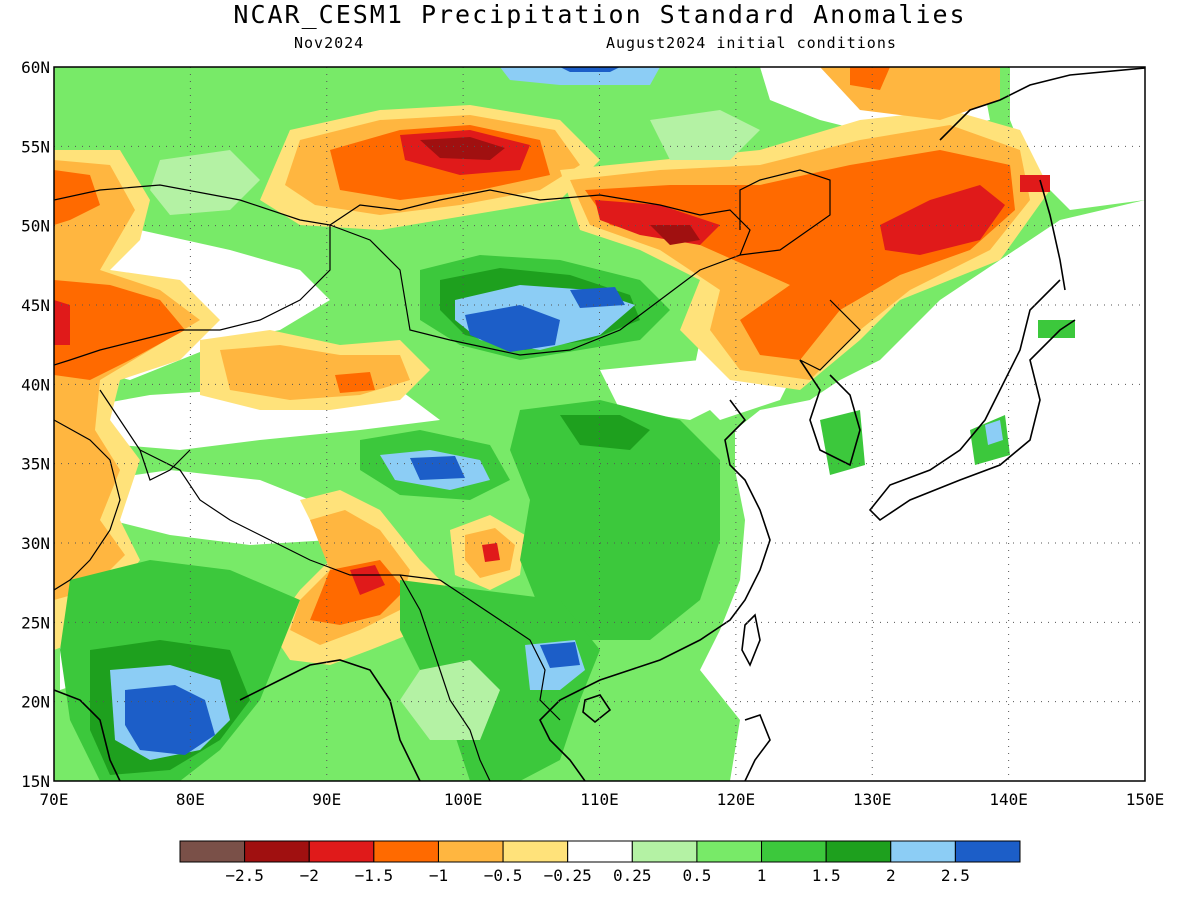 The width and height of the screenshot is (1200, 900). I want to click on india-border, so click(87, 505).